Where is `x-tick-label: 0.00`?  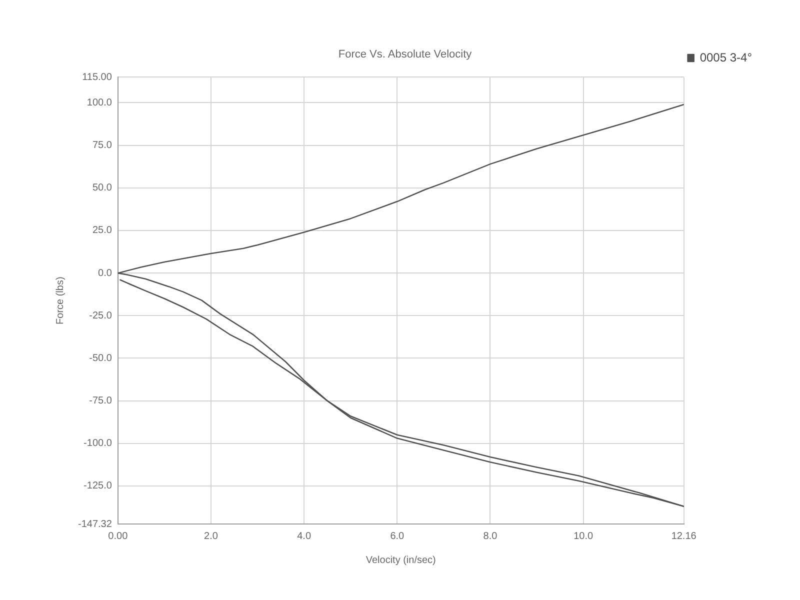
x-tick-label: 0.00 is located at coordinates (118, 536).